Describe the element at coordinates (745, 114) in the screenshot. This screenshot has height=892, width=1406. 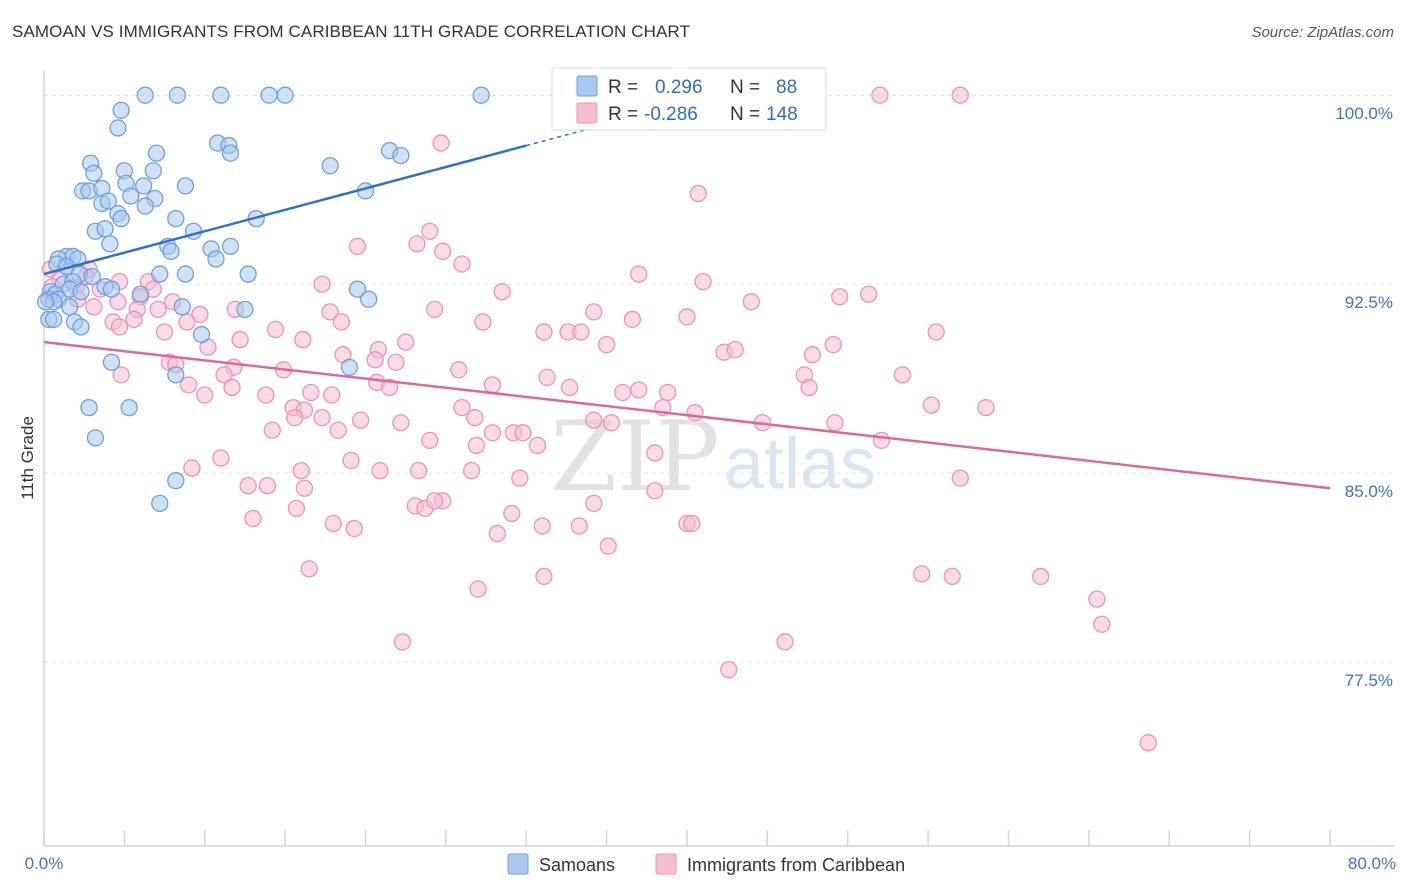
I see `caribbean-n-label: N =` at that location.